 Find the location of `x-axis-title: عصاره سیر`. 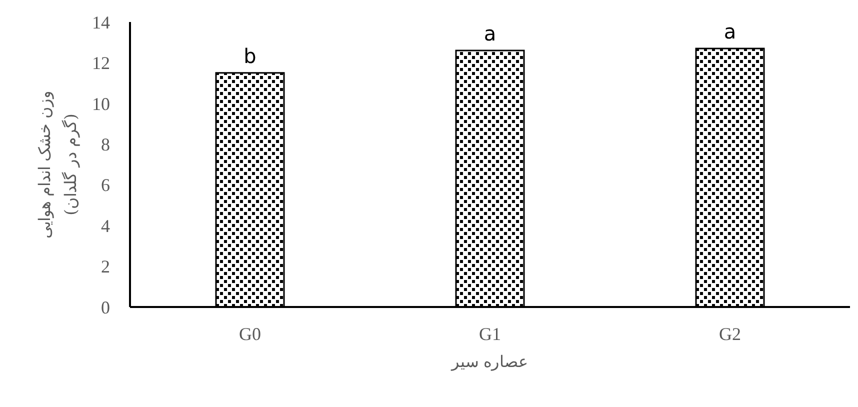

x-axis-title: عصاره سیر is located at coordinates (489, 361).